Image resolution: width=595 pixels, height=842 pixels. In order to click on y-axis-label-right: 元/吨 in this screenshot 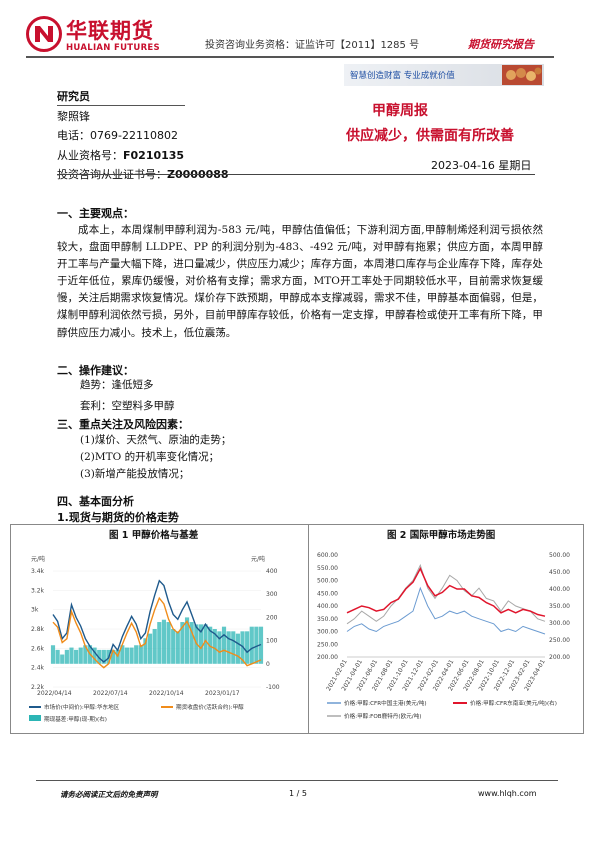, I will do `click(258, 559)`.